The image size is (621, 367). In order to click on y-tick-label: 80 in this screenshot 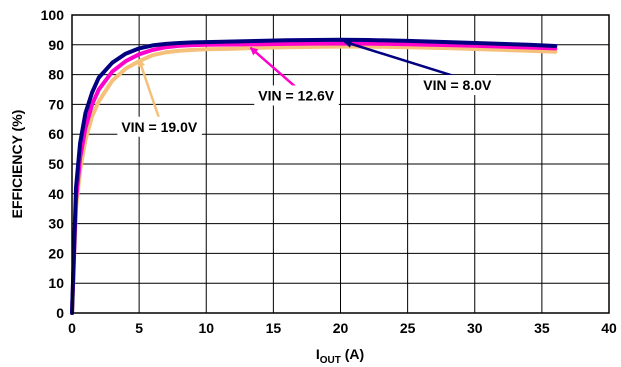, I will do `click(56, 75)`.